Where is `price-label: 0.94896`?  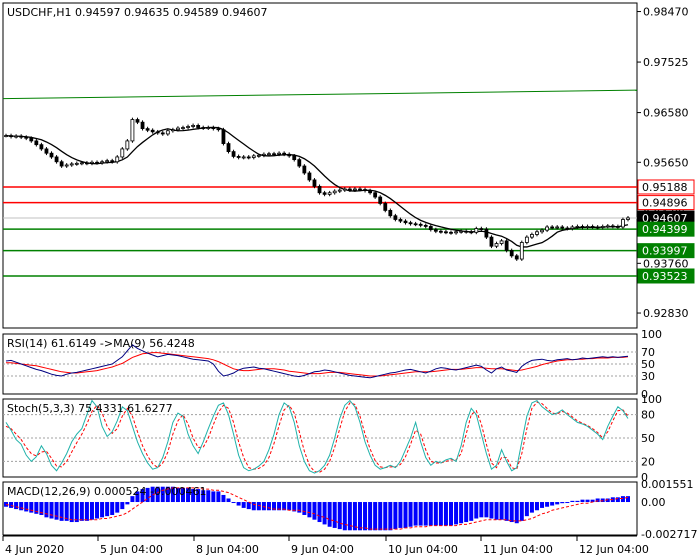 price-label: 0.94896 is located at coordinates (665, 203).